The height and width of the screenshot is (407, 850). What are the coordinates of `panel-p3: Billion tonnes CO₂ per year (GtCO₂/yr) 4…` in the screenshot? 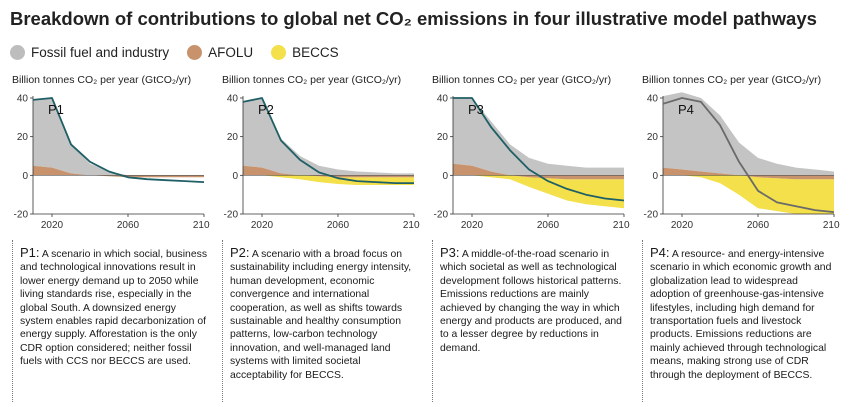 It's located at (530, 158).